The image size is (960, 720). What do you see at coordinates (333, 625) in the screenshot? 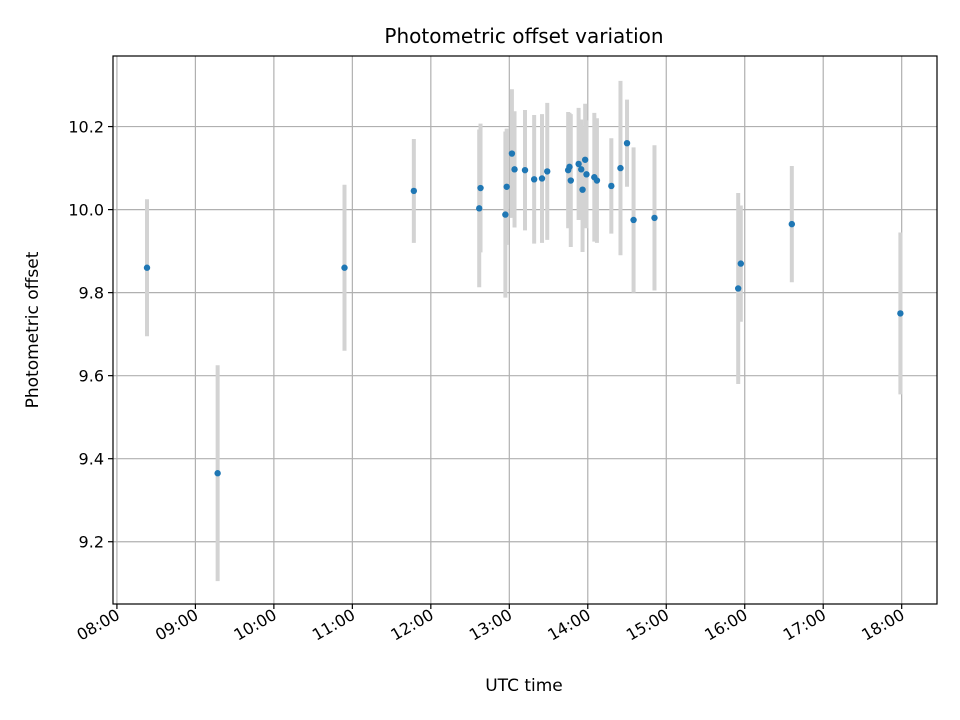
I see `x-tick-label: 11:00` at bounding box center [333, 625].